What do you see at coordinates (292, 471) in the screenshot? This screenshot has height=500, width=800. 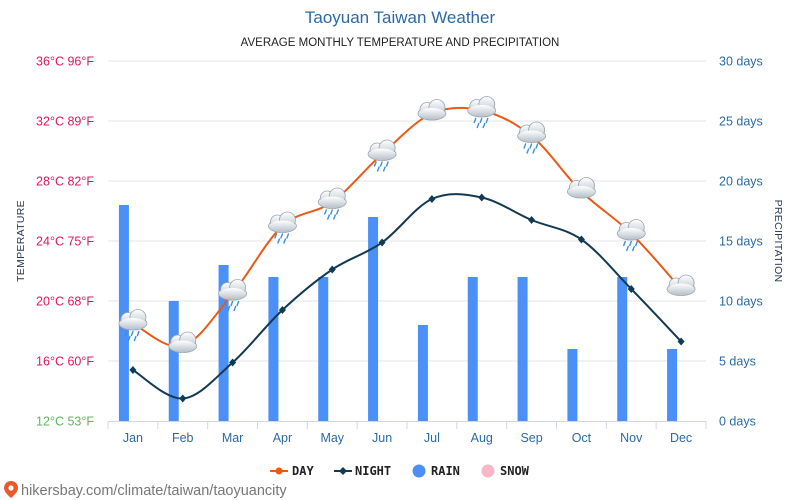 I see `legend-day: DAY` at bounding box center [292, 471].